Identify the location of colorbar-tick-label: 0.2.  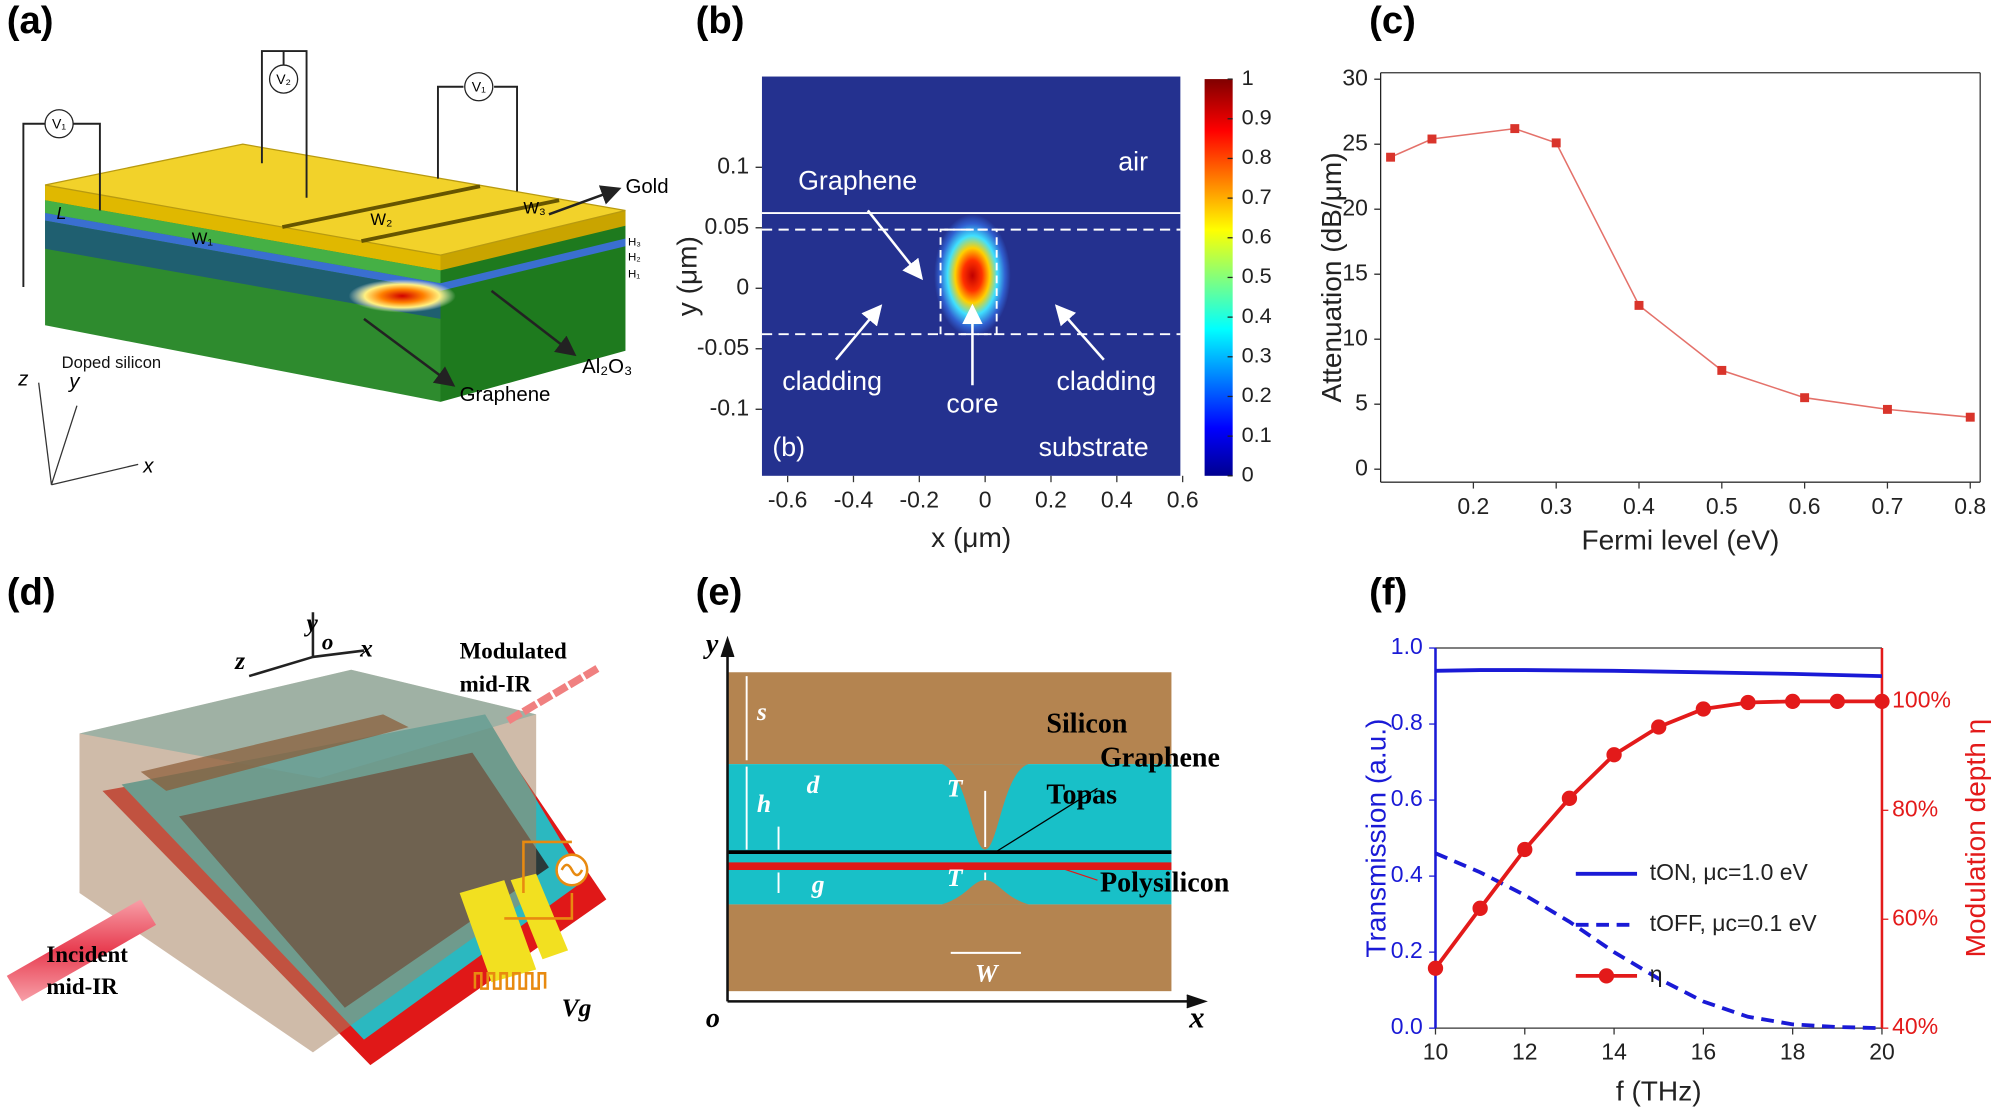
(1257, 394).